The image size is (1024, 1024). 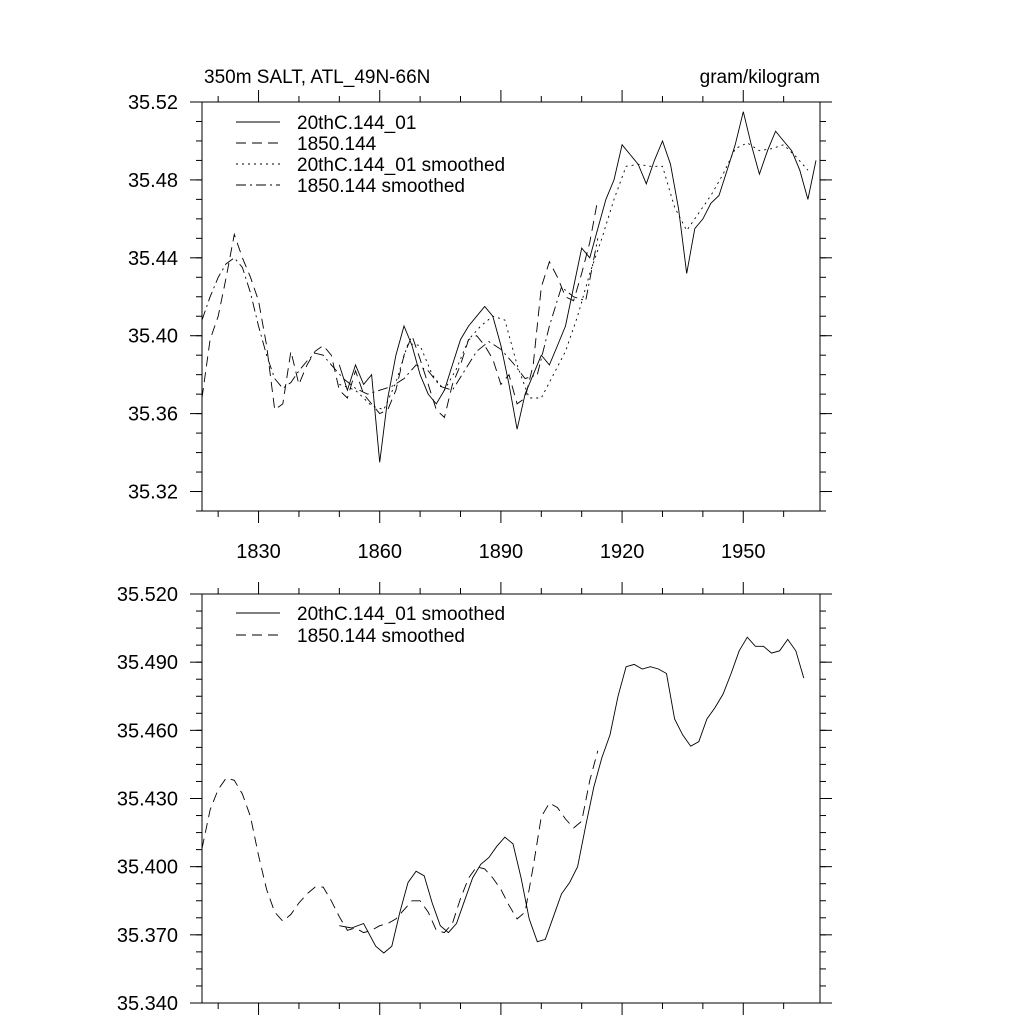 I want to click on y-tick-label: 35.520, so click(x=147, y=595).